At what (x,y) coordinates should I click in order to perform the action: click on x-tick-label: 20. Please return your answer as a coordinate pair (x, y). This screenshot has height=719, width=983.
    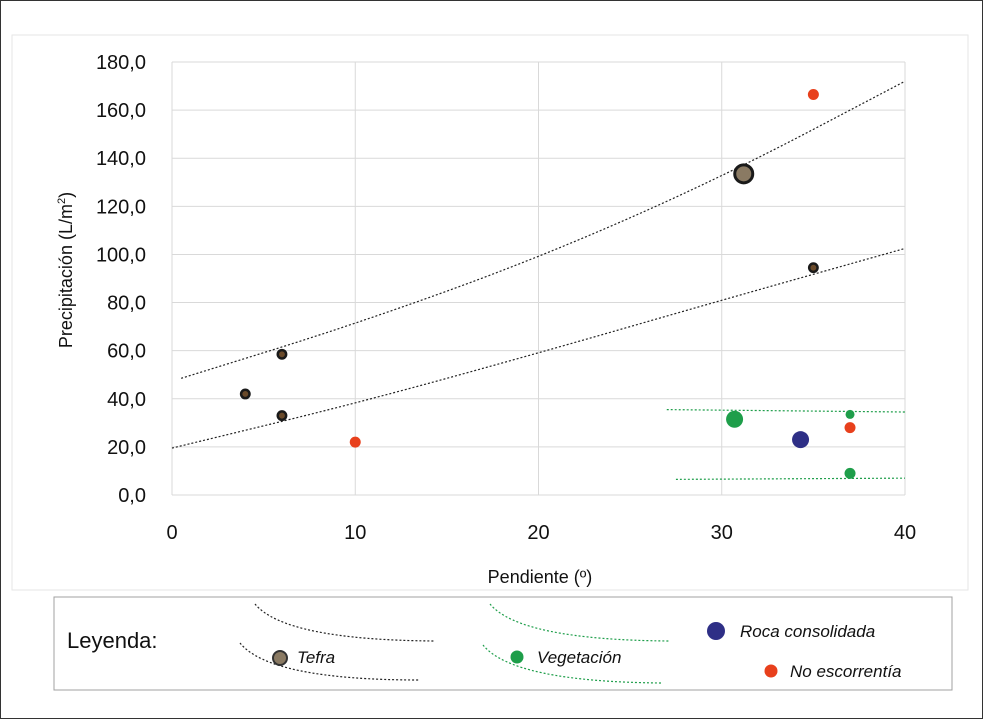
    Looking at the image, I should click on (538, 533).